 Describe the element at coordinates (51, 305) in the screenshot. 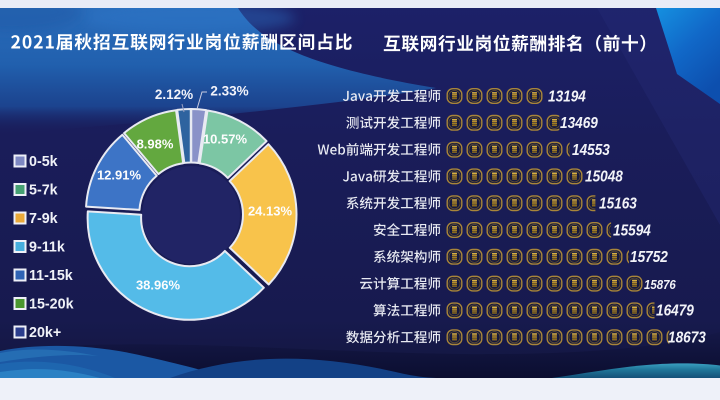

I see `svg-text: 15-20k` at that location.